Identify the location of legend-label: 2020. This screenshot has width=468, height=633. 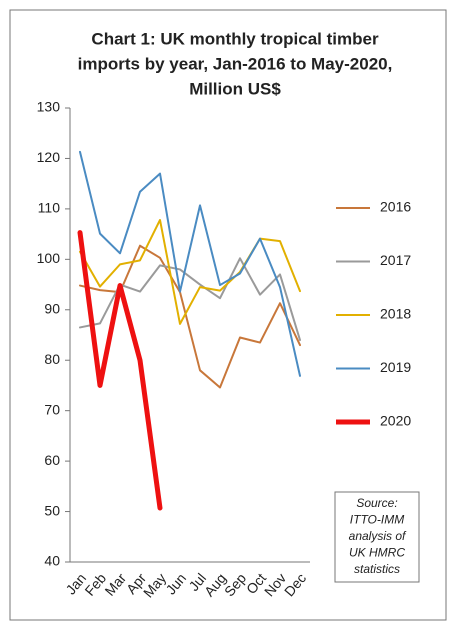
(395, 421).